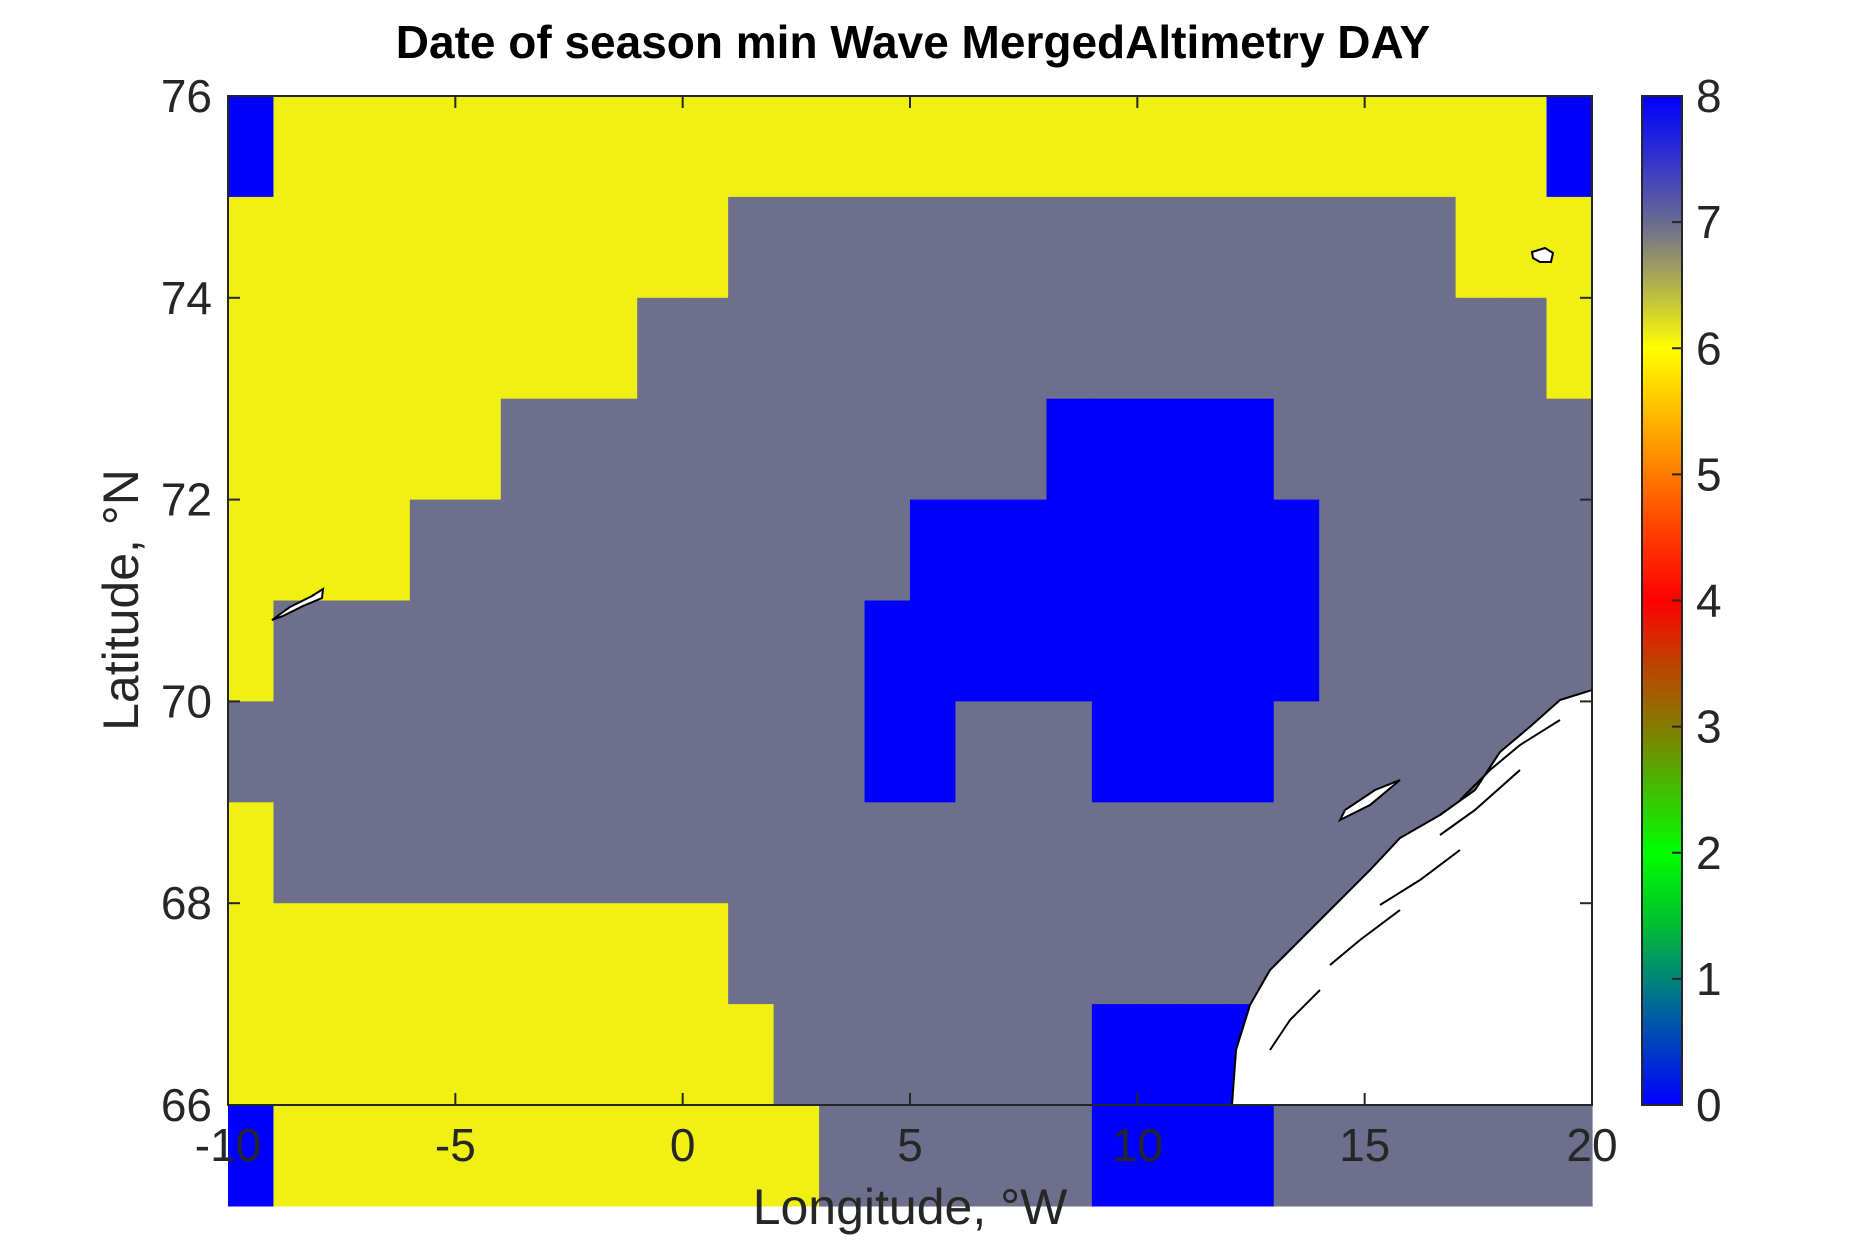  What do you see at coordinates (186, 298) in the screenshot?
I see `y-tick-label: 74` at bounding box center [186, 298].